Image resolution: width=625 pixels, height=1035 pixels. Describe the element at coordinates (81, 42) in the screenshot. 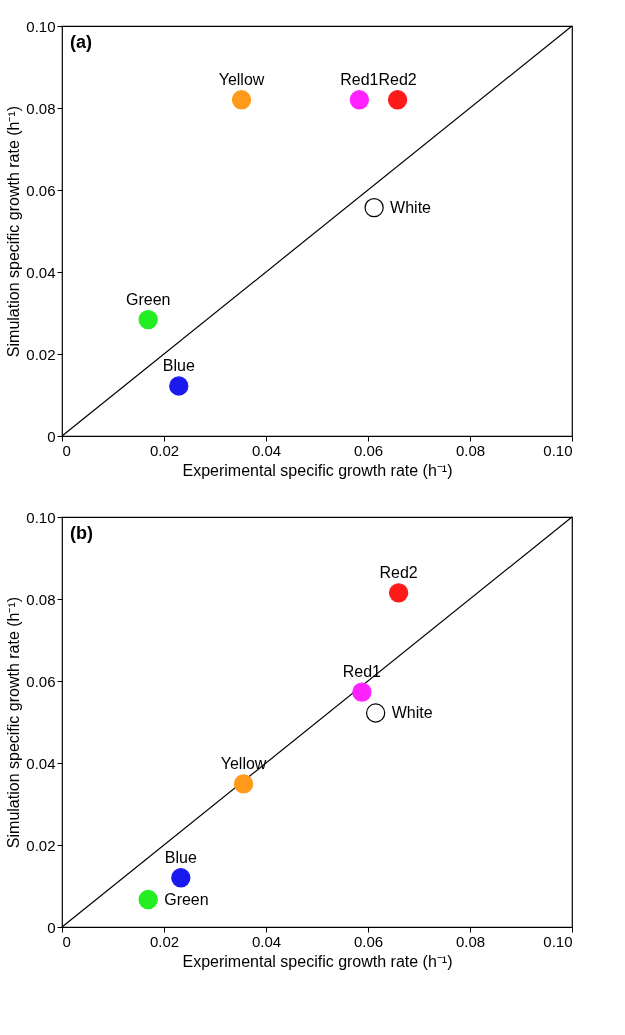

I see `chart-title: (a)` at that location.